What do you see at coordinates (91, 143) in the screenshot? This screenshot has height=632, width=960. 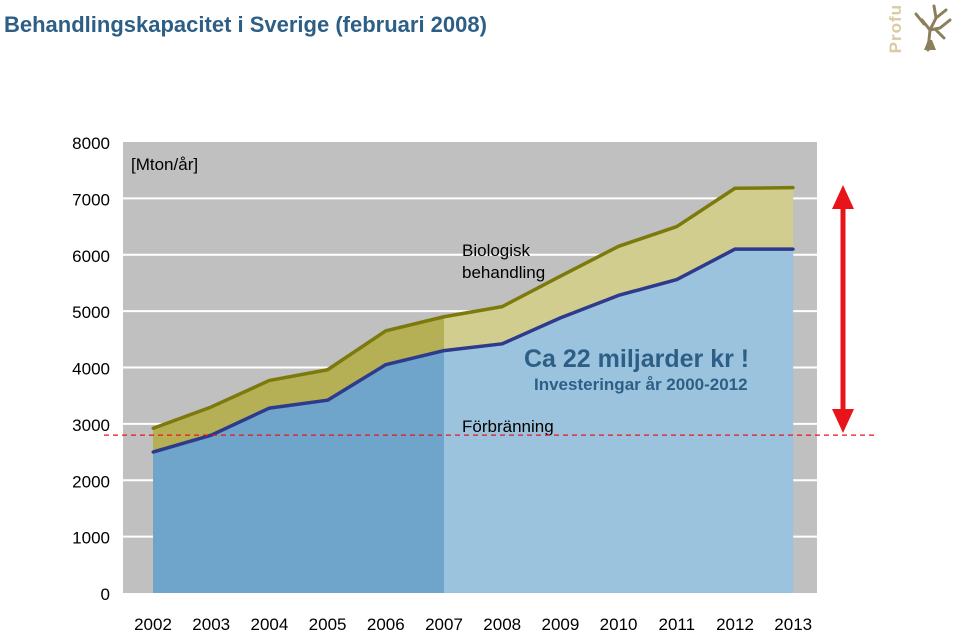 I see `y-tick-label: 8000` at bounding box center [91, 143].